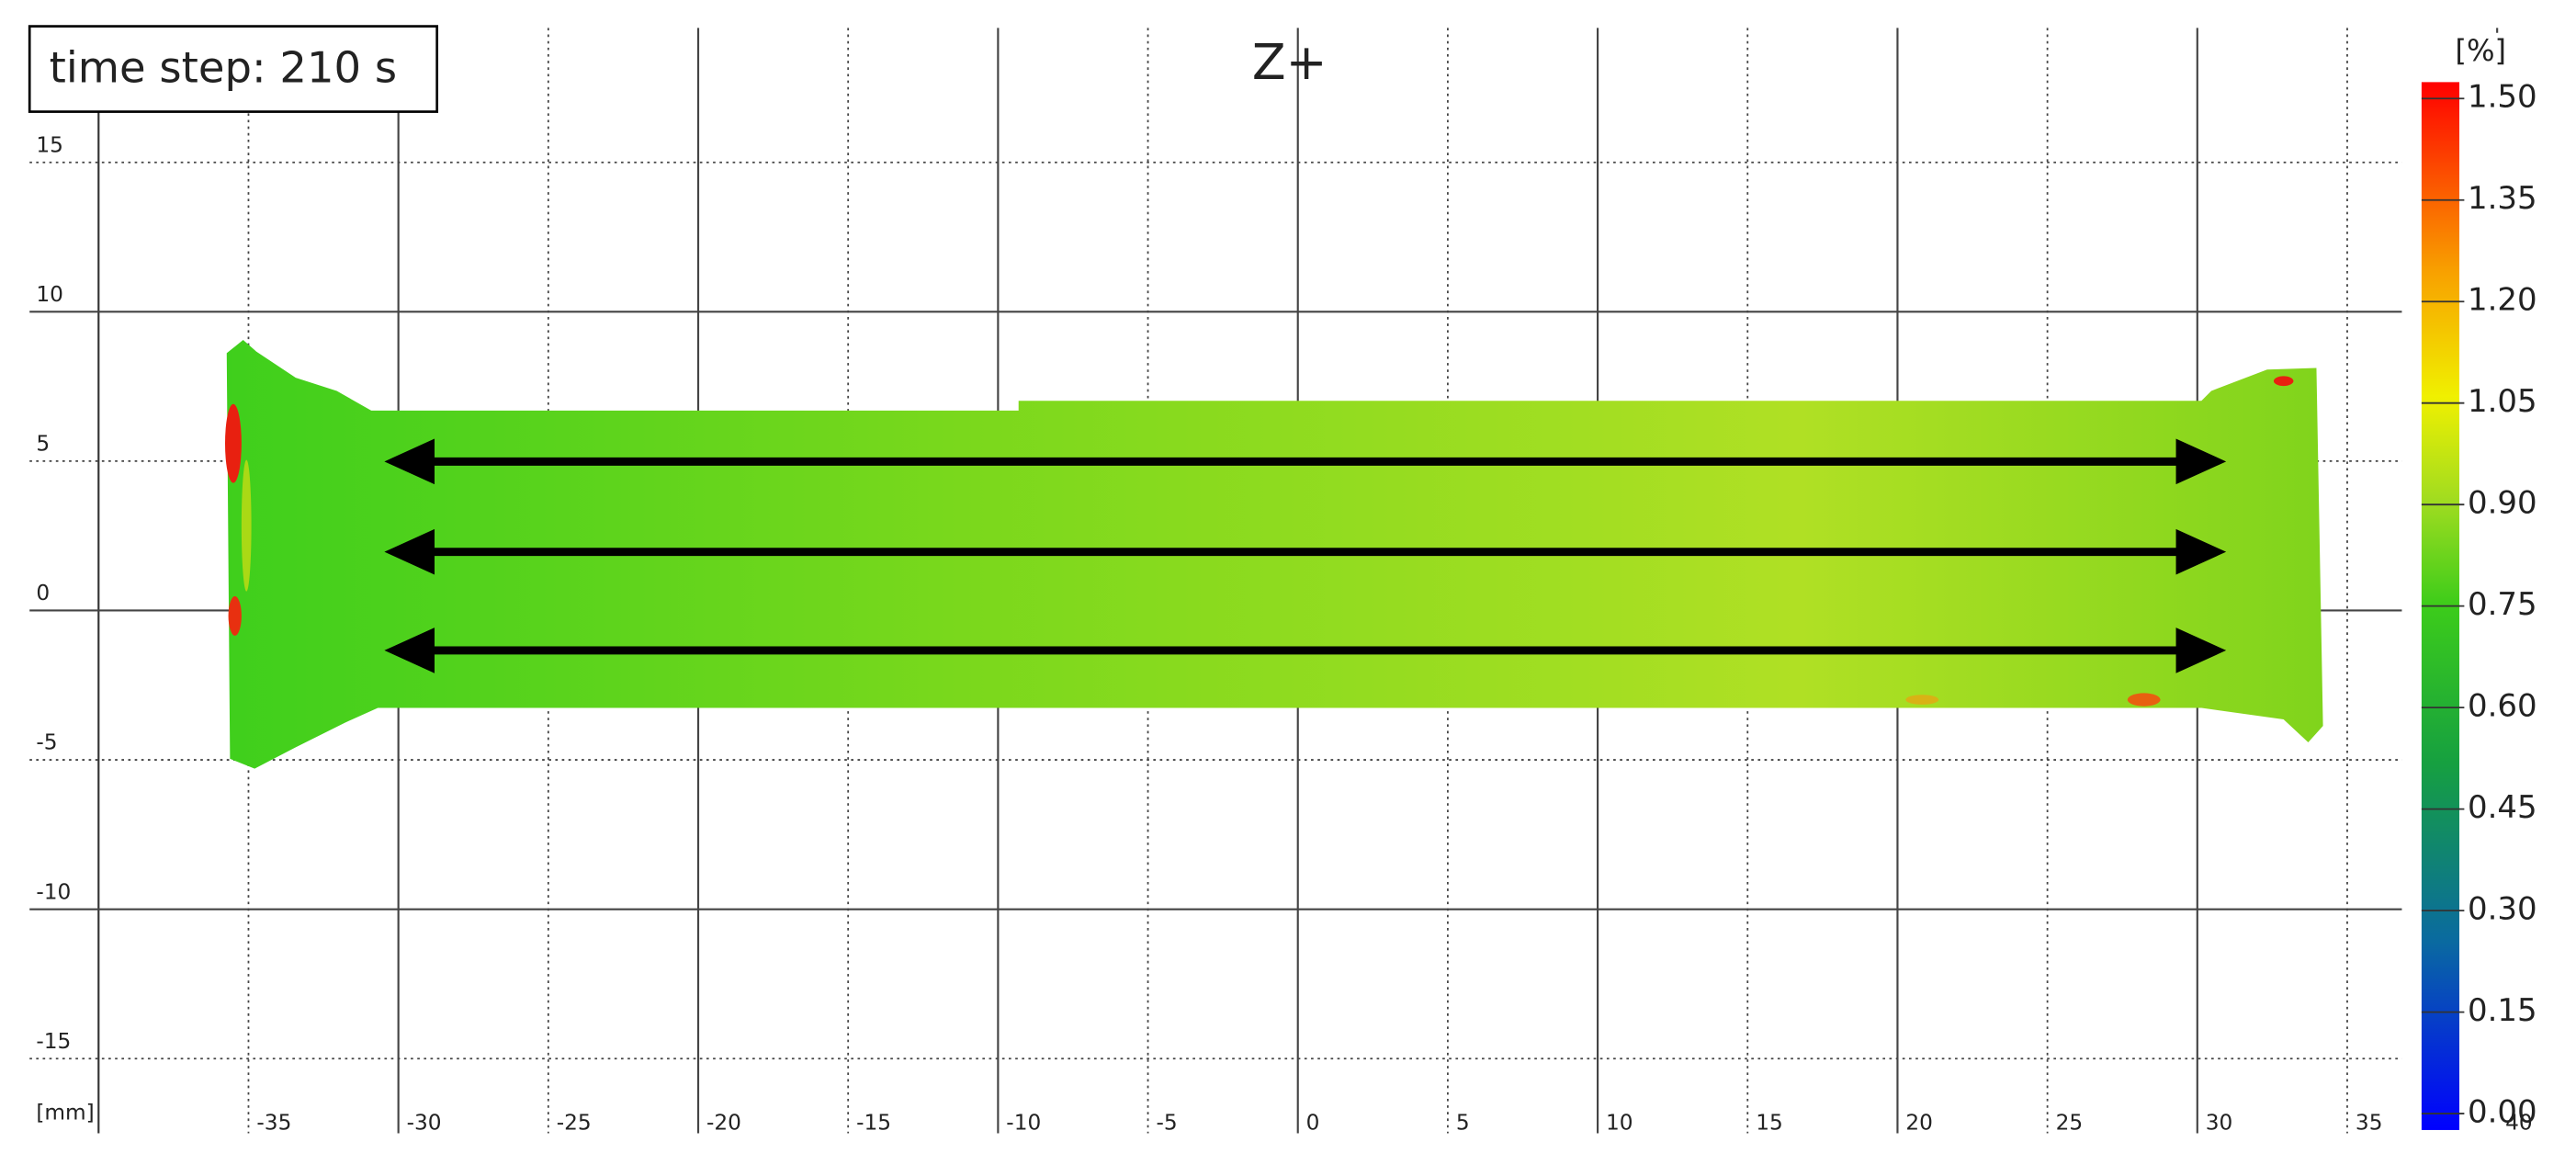 This screenshot has width=2576, height=1176. I want to click on arrows, so click(1305, 555).